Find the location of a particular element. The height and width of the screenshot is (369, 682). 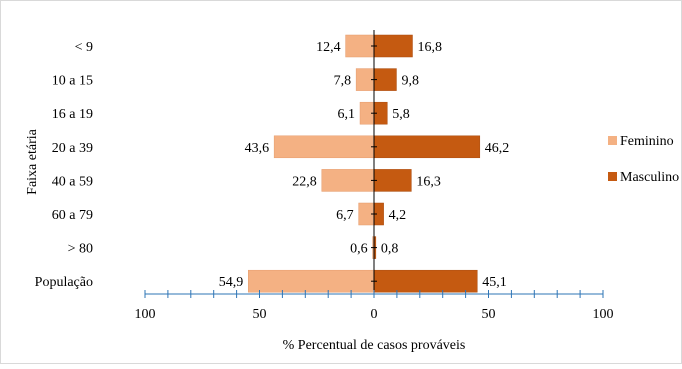

category-label-row-6: > 80 is located at coordinates (80, 249).